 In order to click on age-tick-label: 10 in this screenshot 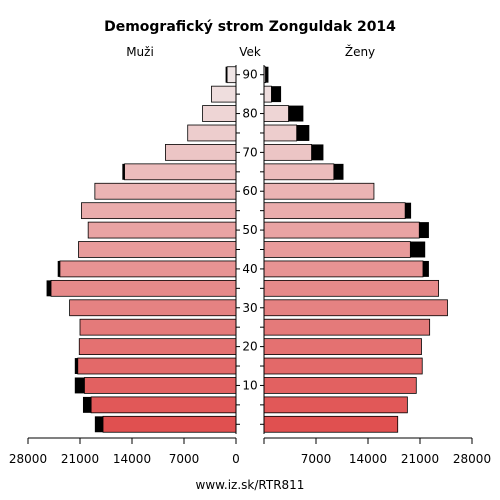, I will do `click(249, 385)`.